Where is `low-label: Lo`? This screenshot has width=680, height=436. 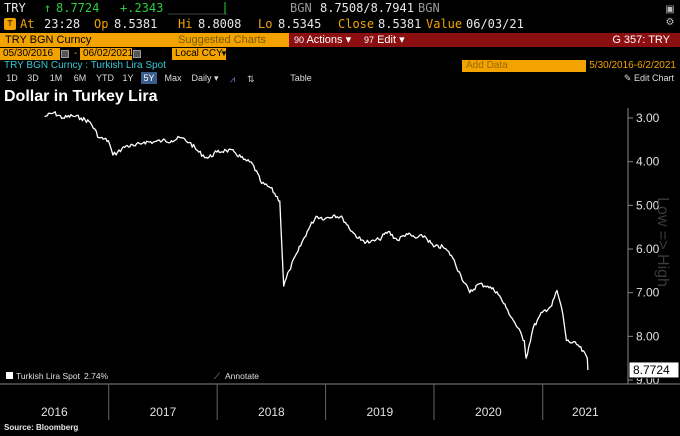 low-label: Lo is located at coordinates (265, 24).